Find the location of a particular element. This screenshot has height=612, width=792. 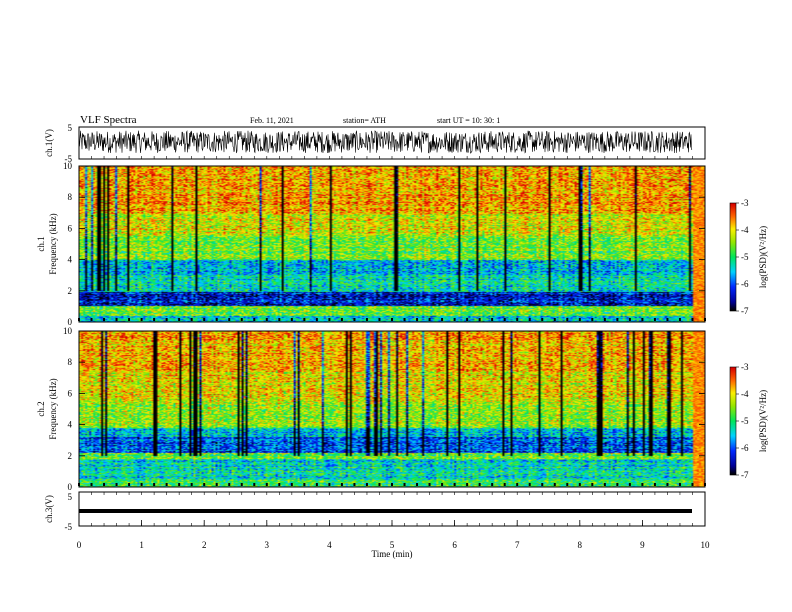

ch2-colorbar-label: log(PSD)(V²/Hz) is located at coordinates (763, 421).